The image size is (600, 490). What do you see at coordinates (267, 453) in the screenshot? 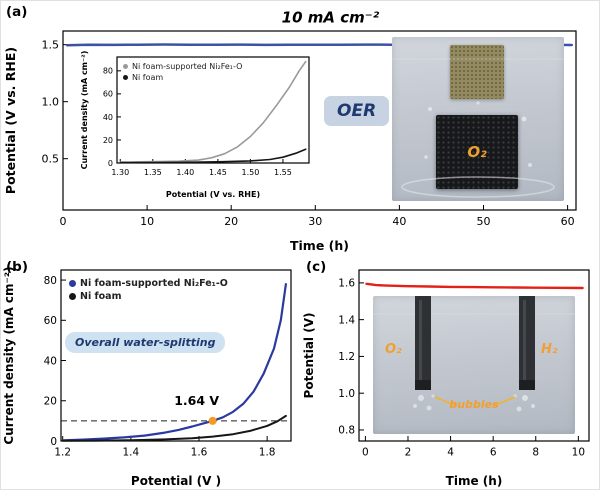
I see `svg-text: 1.8` at bounding box center [267, 453].